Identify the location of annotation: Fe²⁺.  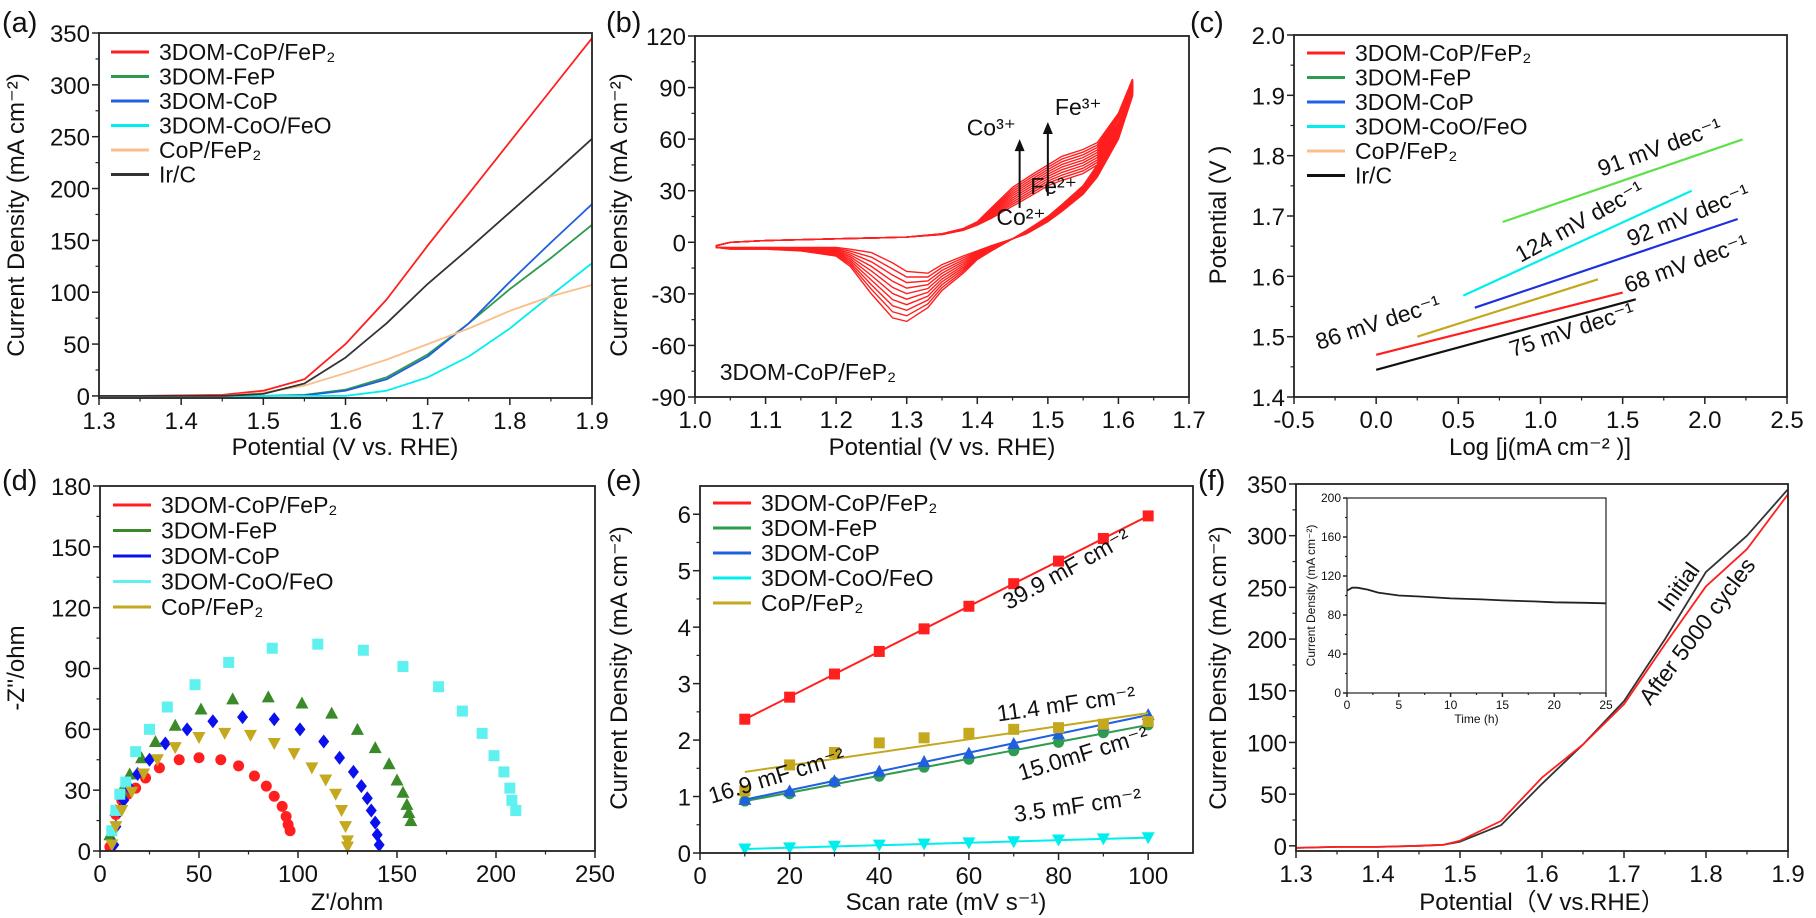
(1053, 186).